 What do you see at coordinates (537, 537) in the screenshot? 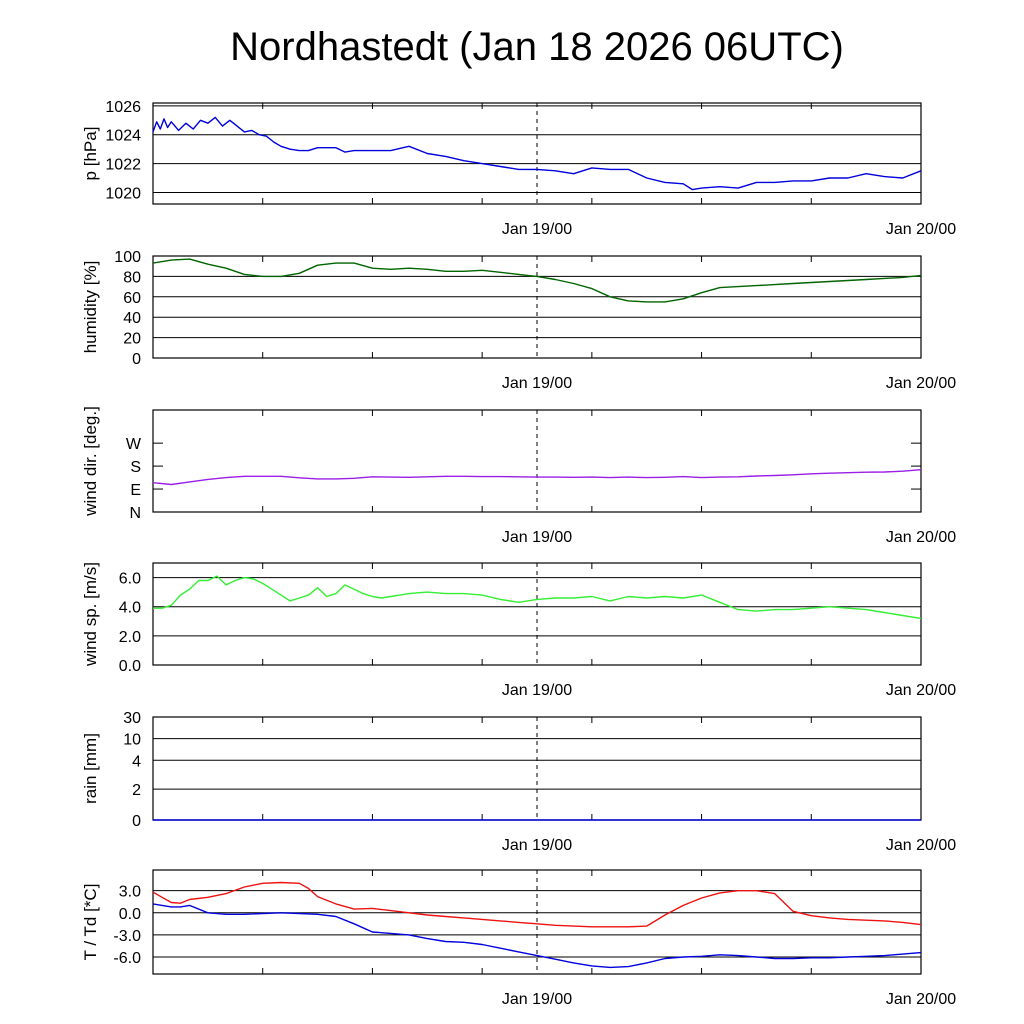
I see `wind_dir-xtick-label: Jan 19/00` at bounding box center [537, 537].